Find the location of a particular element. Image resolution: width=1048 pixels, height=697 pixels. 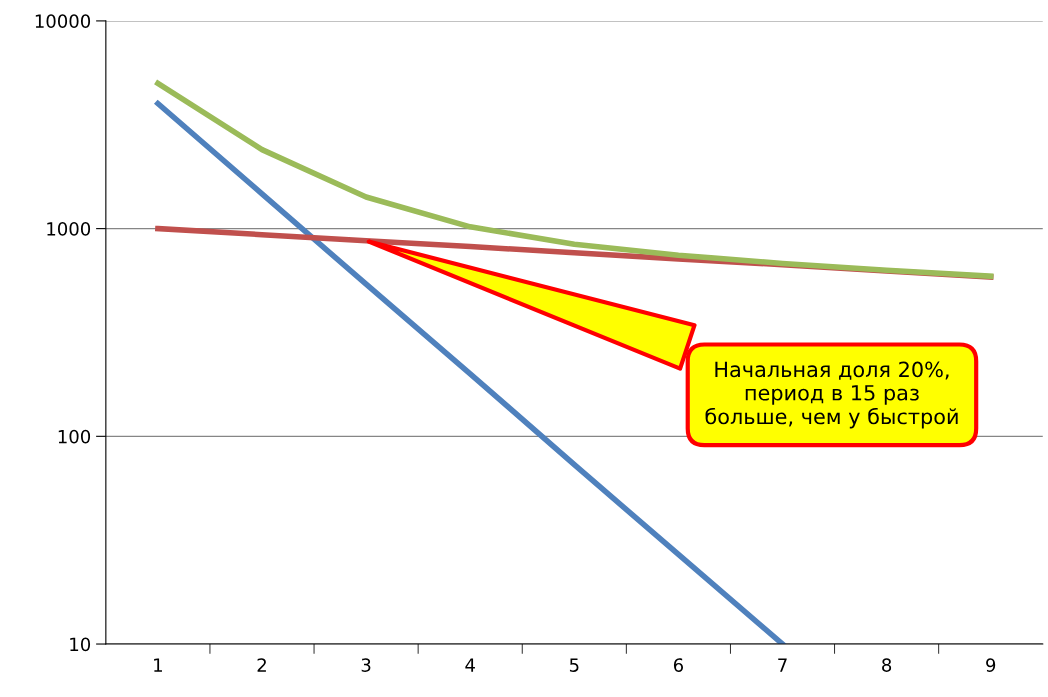

annotation: Начальная доля 20%, период в 15 раз больше, чем у быстрой is located at coordinates (831, 395).